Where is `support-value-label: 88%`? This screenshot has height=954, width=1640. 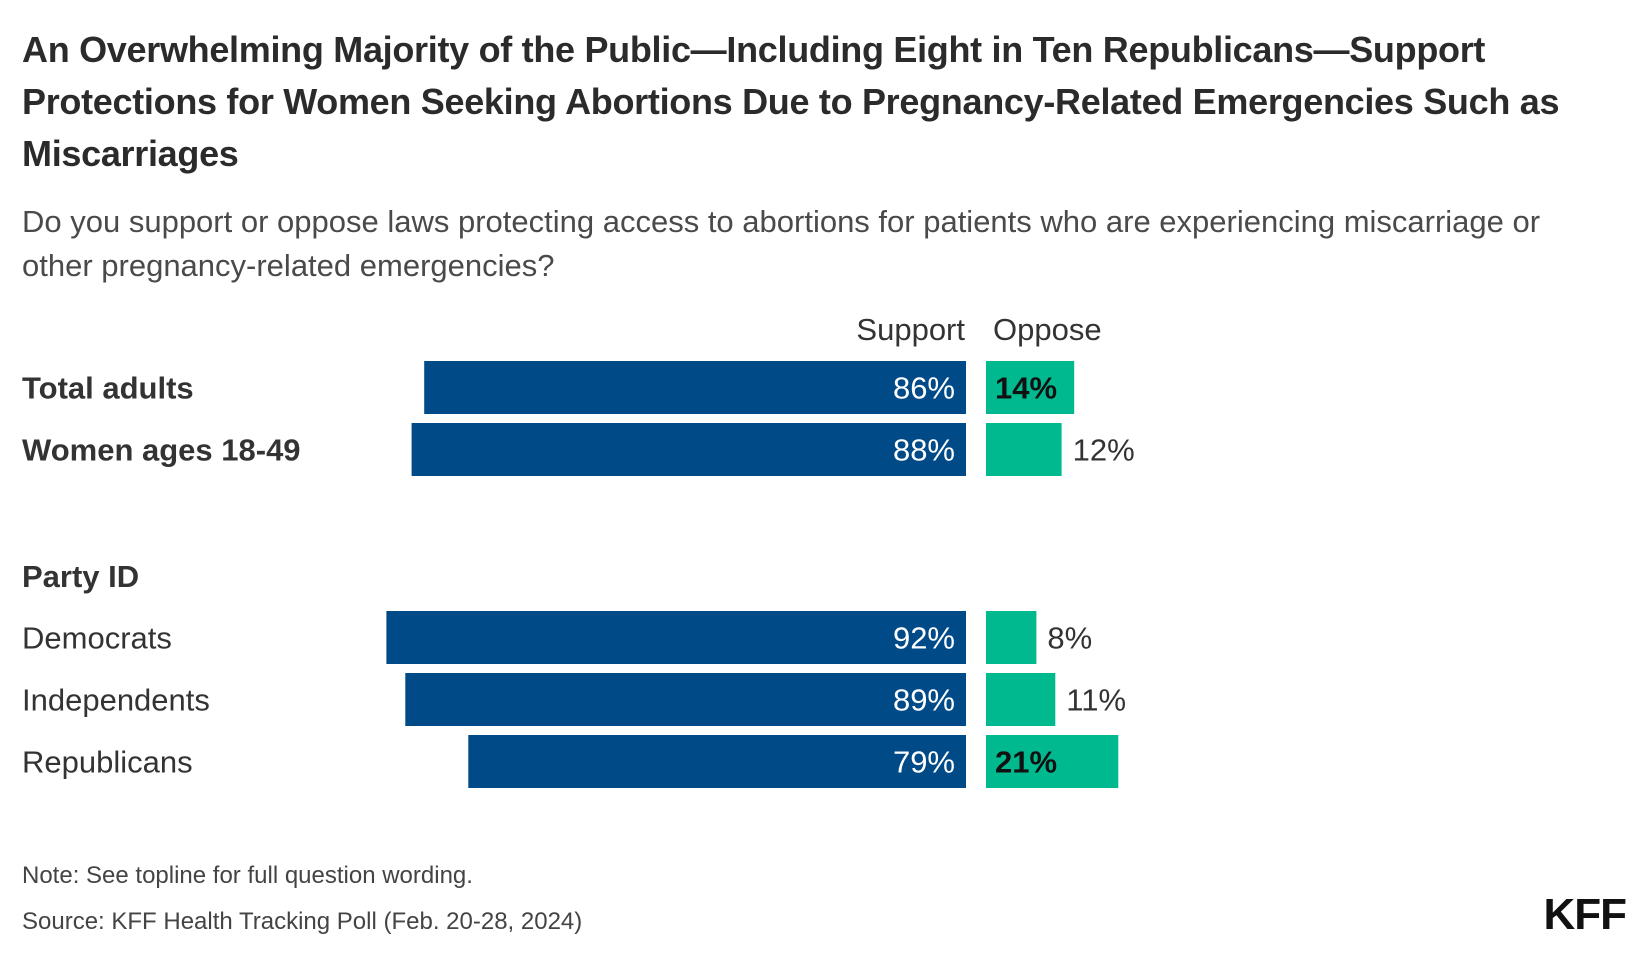
support-value-label: 88% is located at coordinates (924, 450).